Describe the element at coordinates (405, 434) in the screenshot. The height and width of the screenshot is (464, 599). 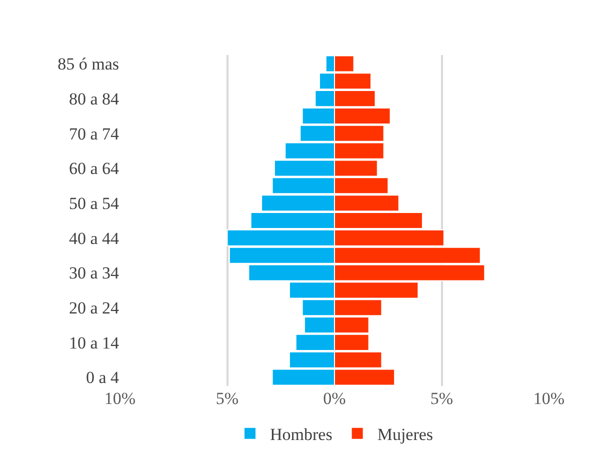
I see `legend-label: Mujeres` at that location.